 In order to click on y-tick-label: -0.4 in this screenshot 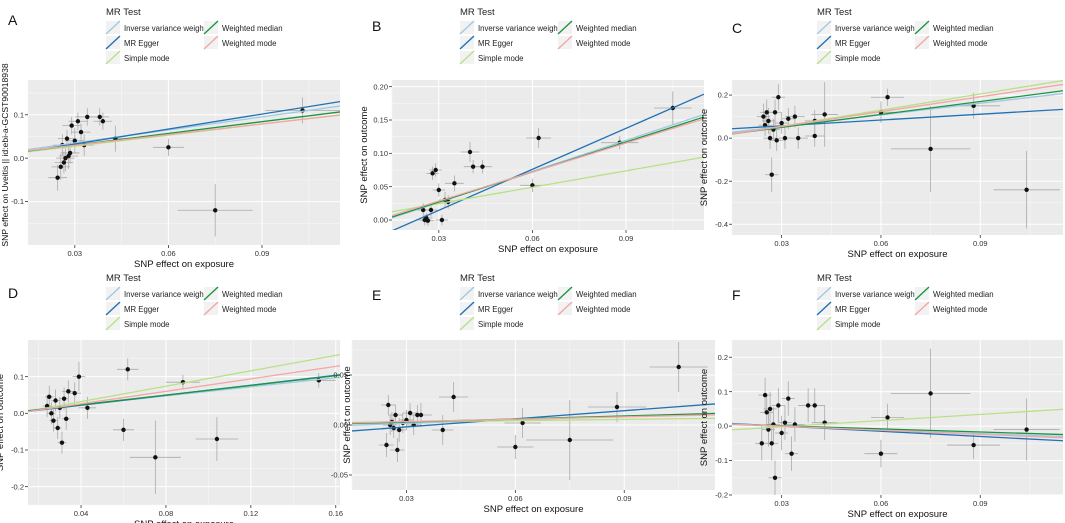, I will do `click(721, 224)`.